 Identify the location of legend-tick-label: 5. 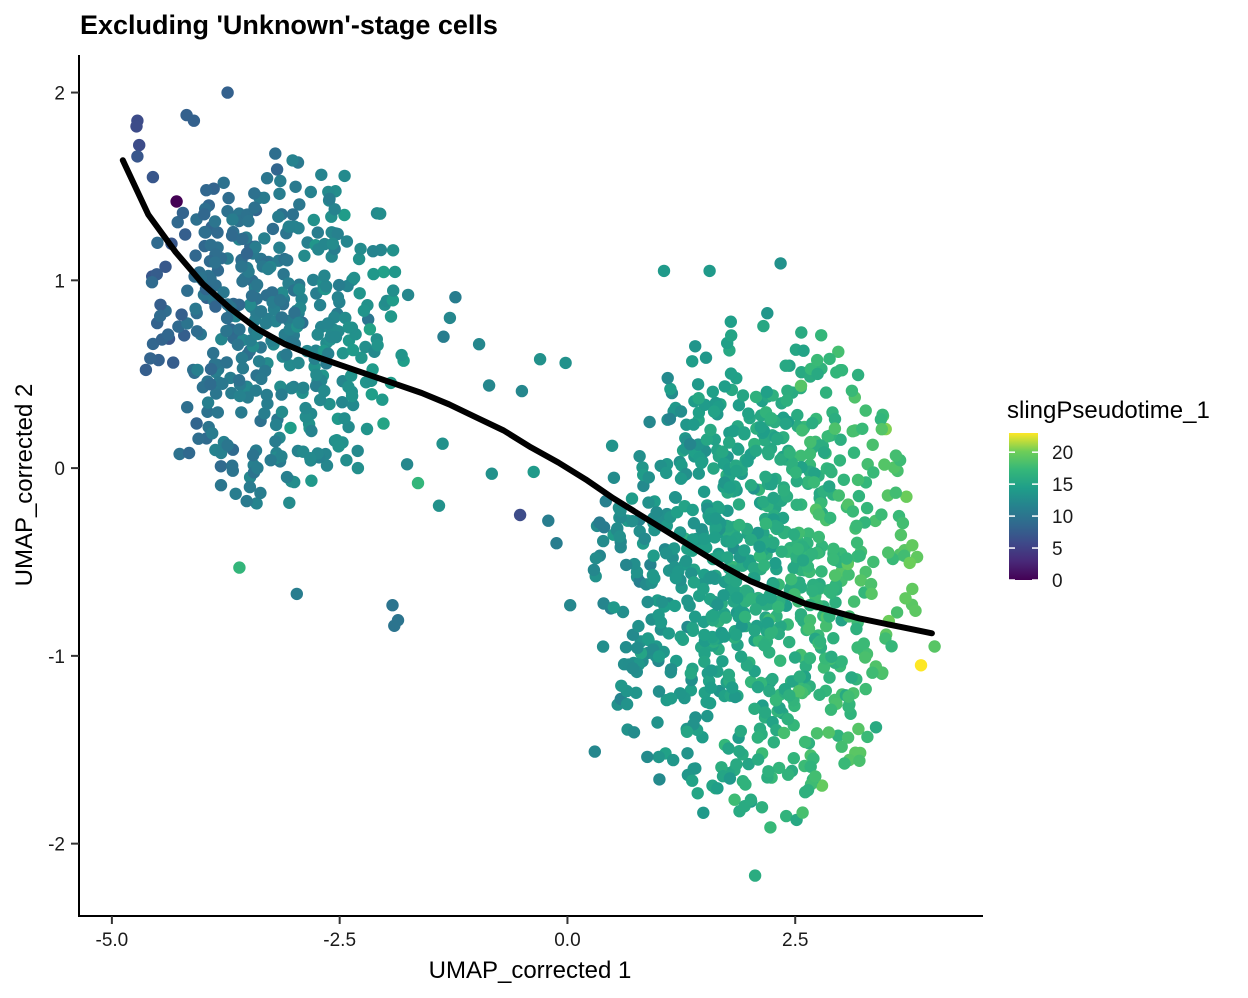
(1057, 549).